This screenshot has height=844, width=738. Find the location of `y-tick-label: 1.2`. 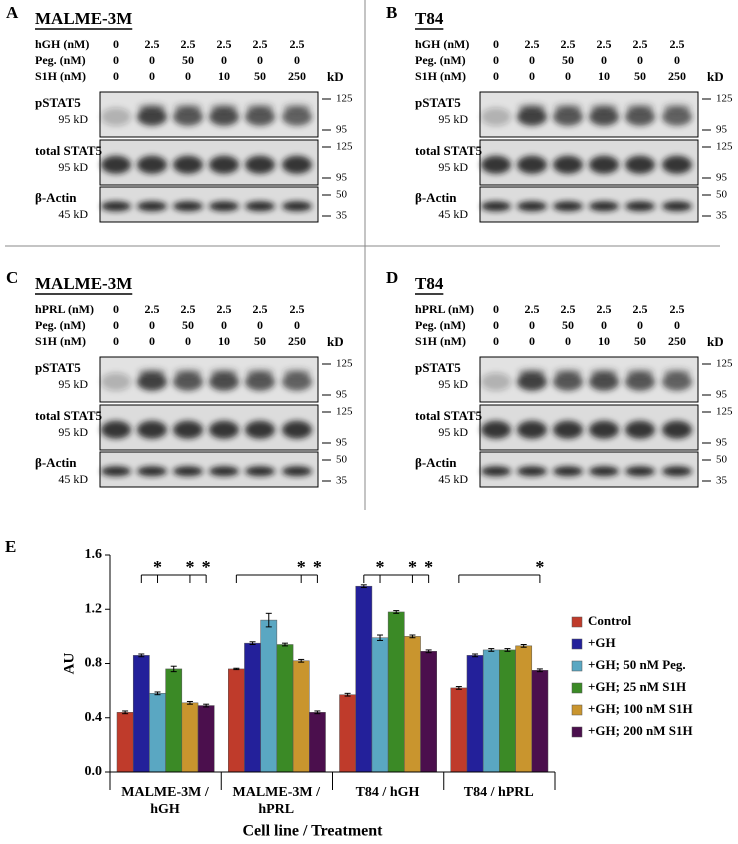

y-tick-label: 1.2 is located at coordinates (94, 608).